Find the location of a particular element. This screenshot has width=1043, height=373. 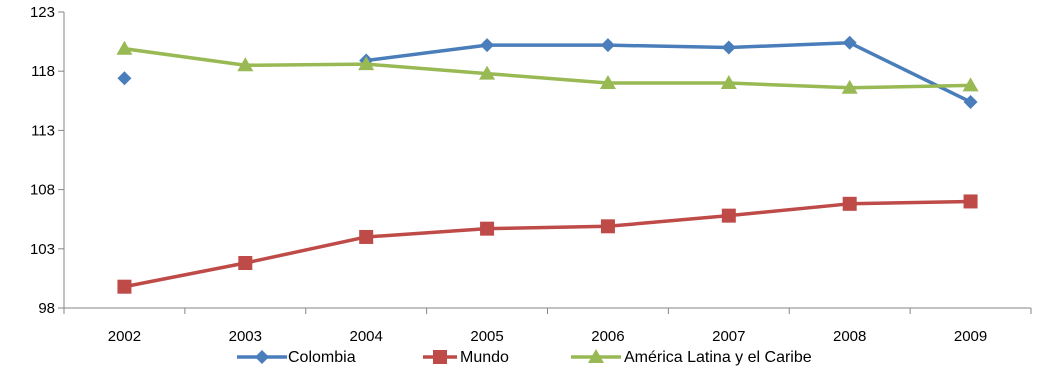

y-tick-label: 118 is located at coordinates (43, 71).